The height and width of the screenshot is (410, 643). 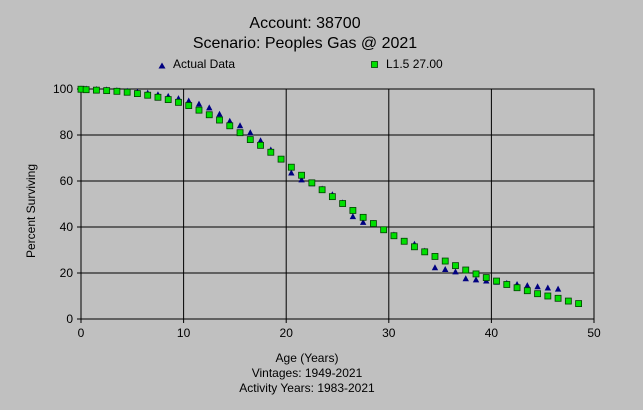 I want to click on y-tick-label: 60, so click(x=67, y=181).